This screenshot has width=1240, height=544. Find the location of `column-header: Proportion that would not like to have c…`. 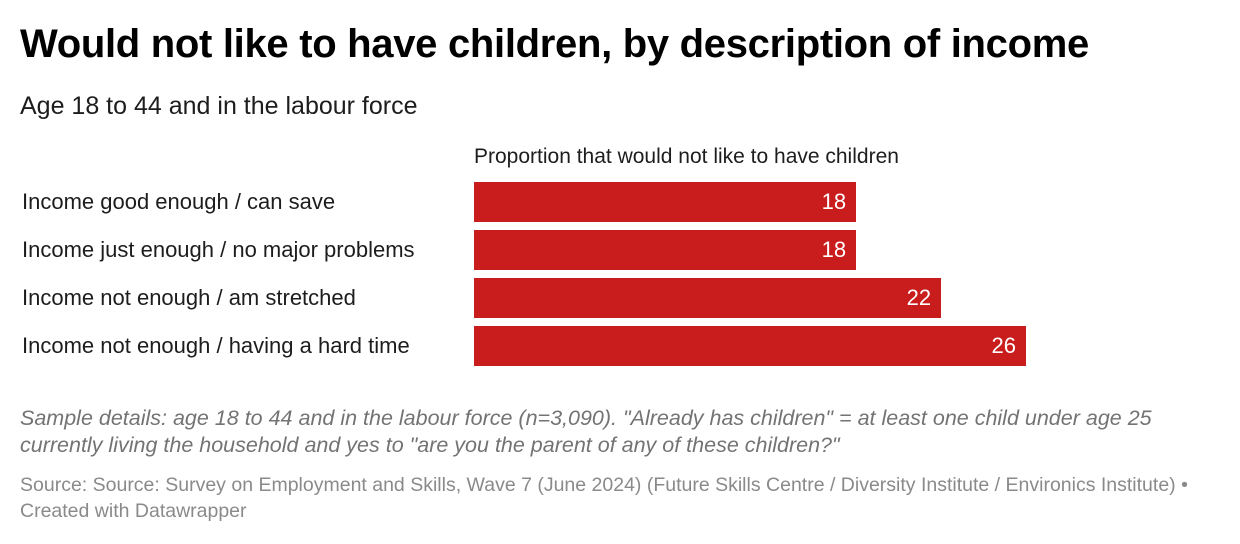

column-header: Proportion that would not like to have c… is located at coordinates (686, 156).